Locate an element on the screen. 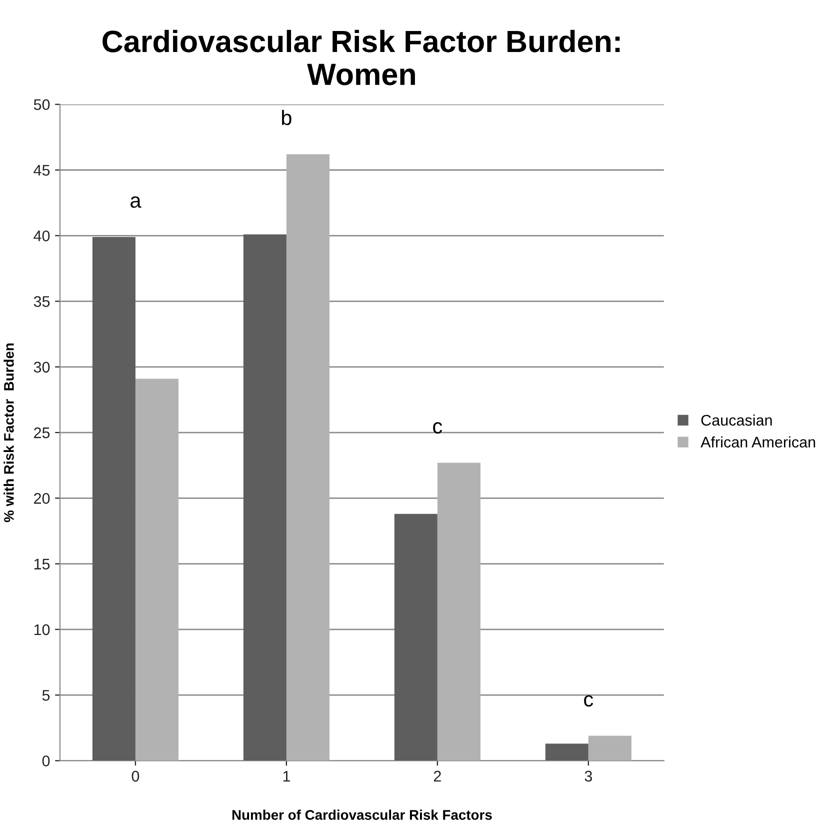 The width and height of the screenshot is (833, 835). y-tick-label: 20 is located at coordinates (42, 498).